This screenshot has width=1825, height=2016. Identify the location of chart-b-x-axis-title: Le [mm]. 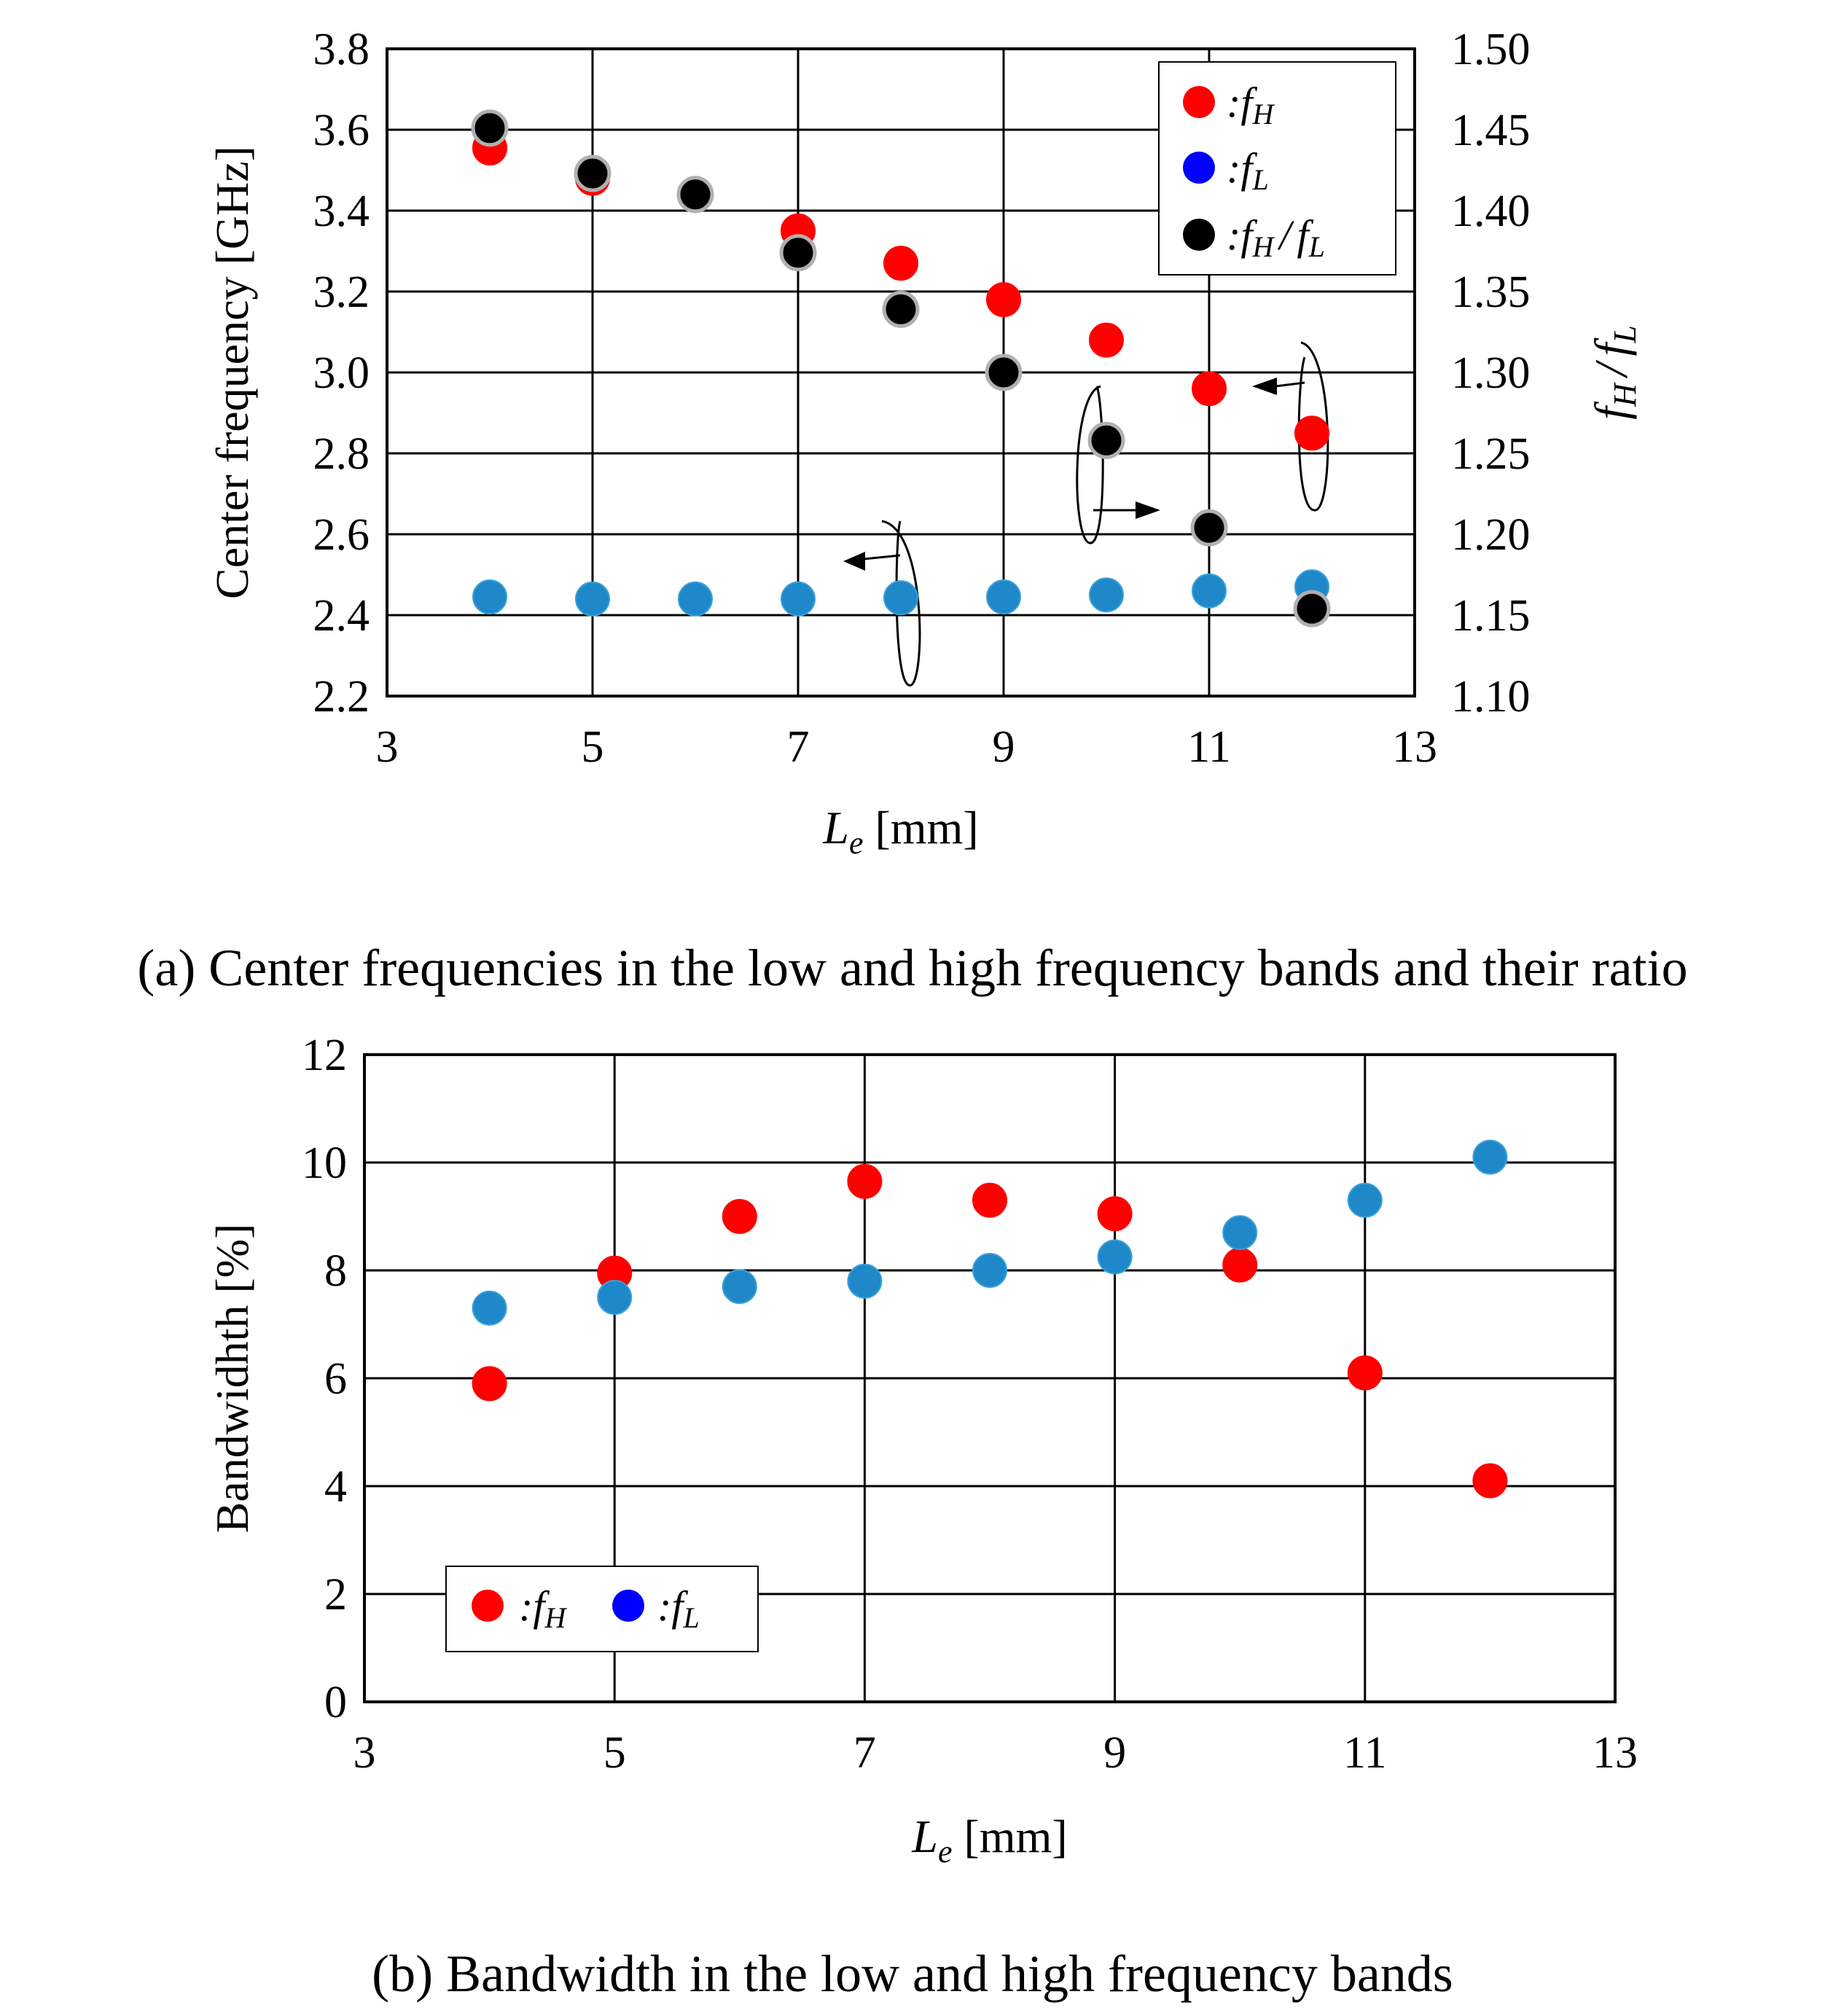
(989, 1840).